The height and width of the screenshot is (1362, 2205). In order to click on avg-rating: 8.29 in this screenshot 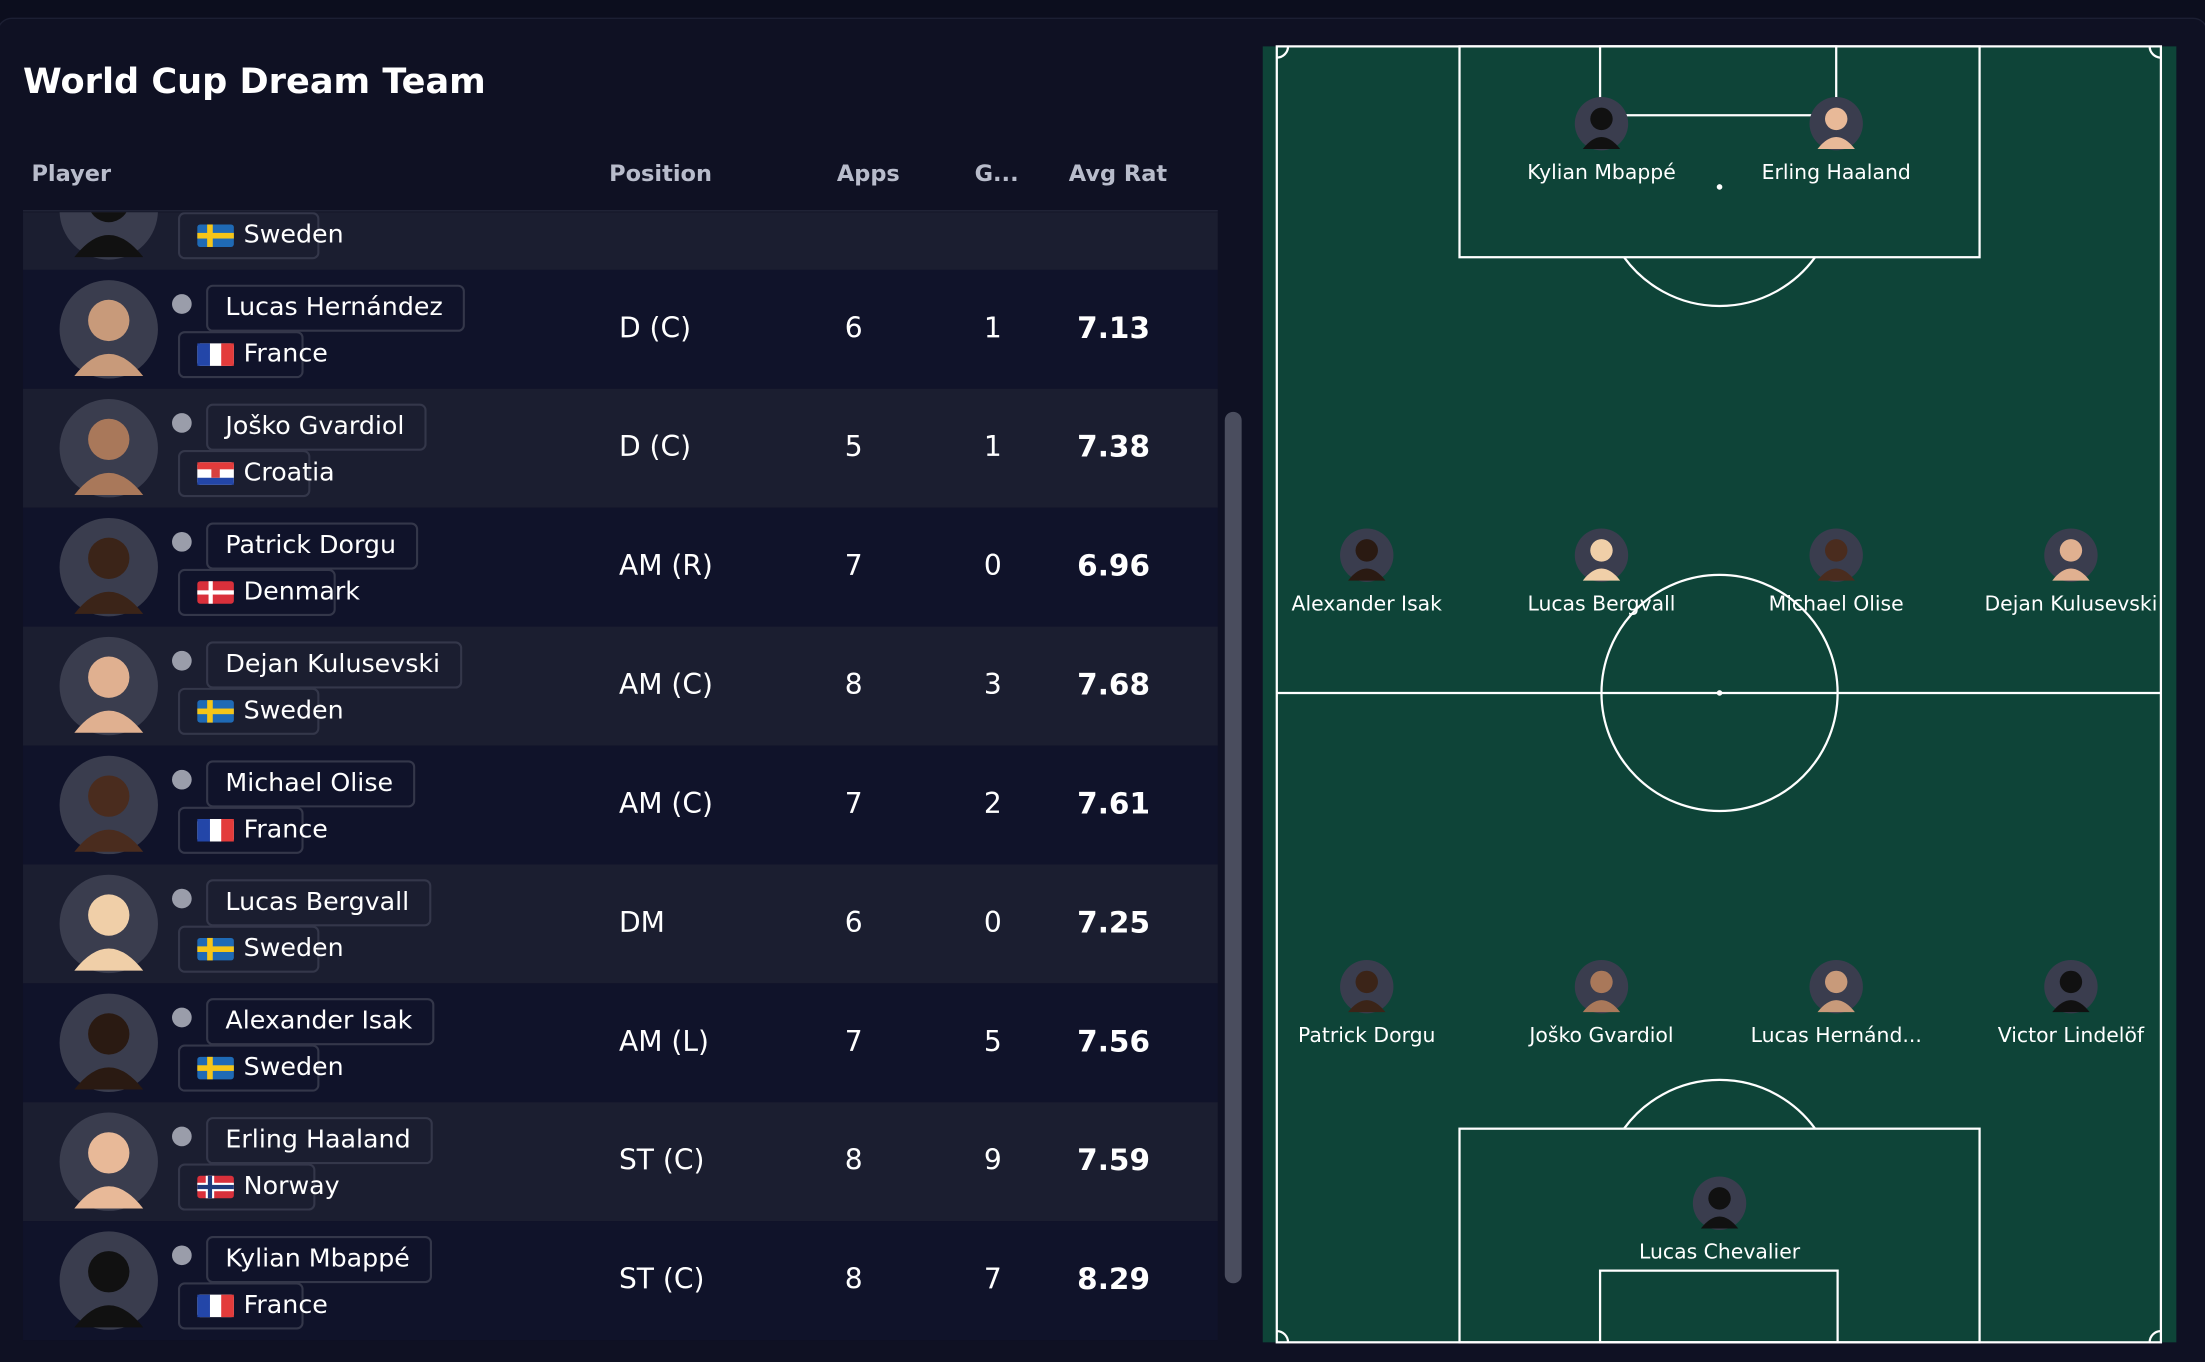, I will do `click(1113, 1279)`.